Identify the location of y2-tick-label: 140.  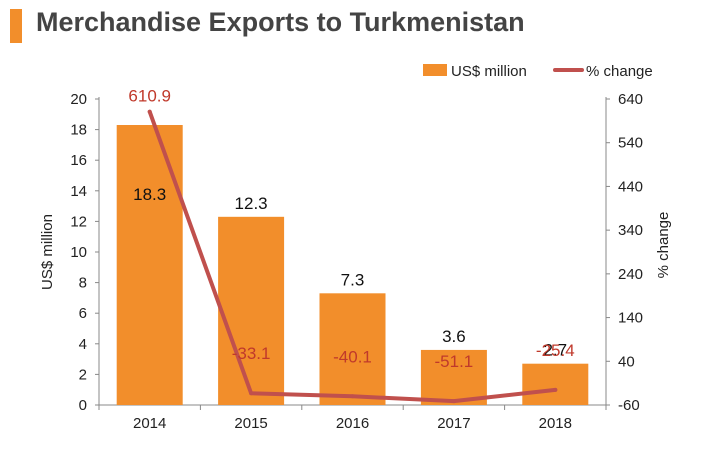
(630, 318).